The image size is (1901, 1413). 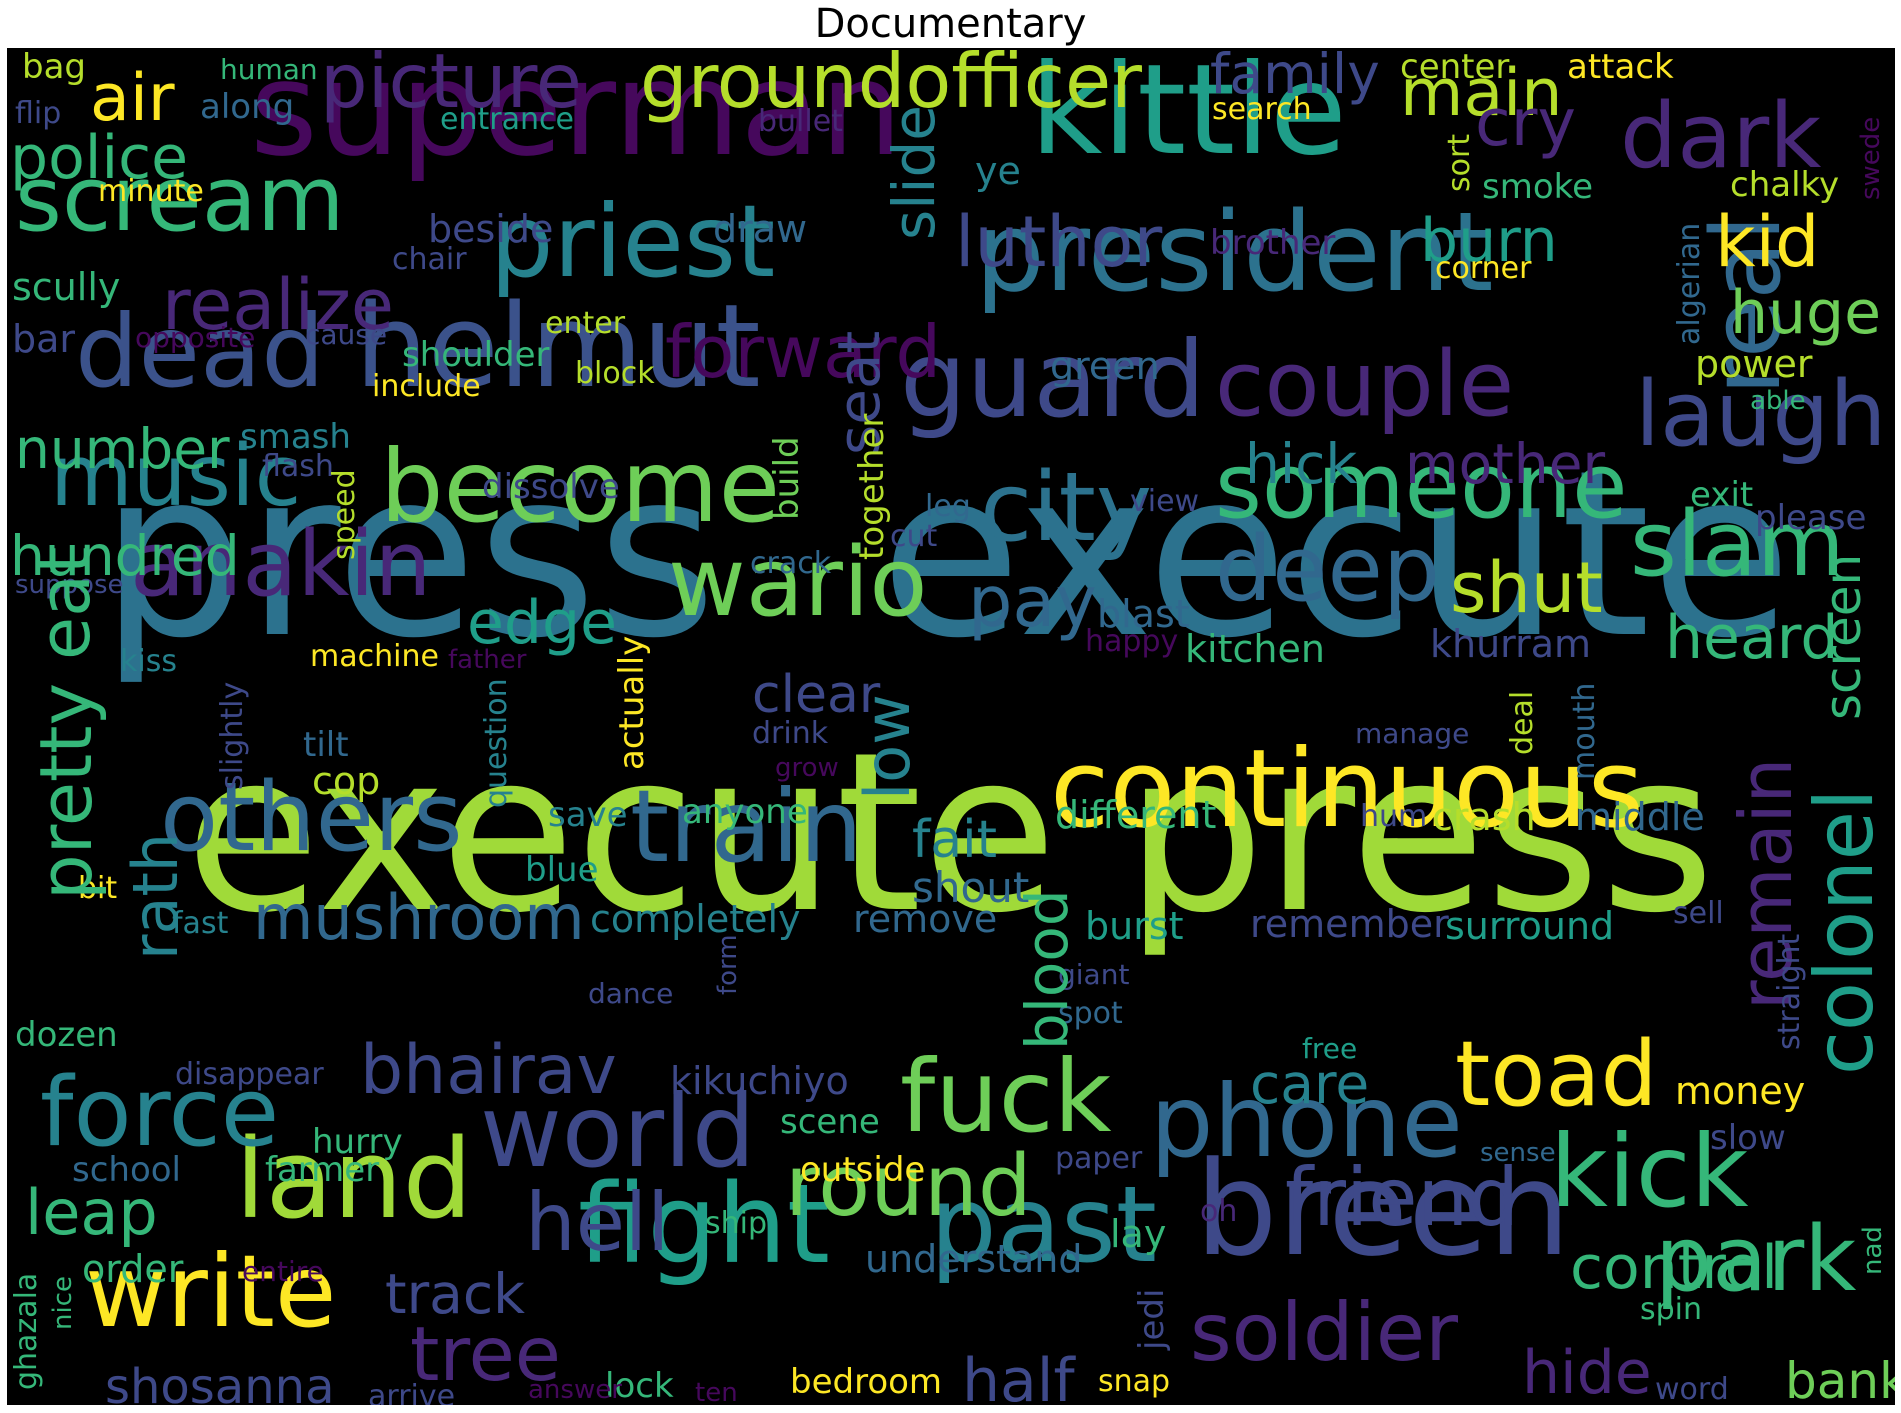 I want to click on cloud-word: anakin, so click(x=281, y=564).